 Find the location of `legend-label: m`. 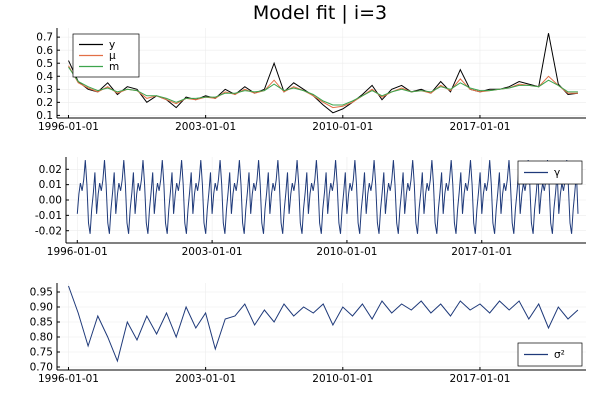

legend-label: m is located at coordinates (114, 67).